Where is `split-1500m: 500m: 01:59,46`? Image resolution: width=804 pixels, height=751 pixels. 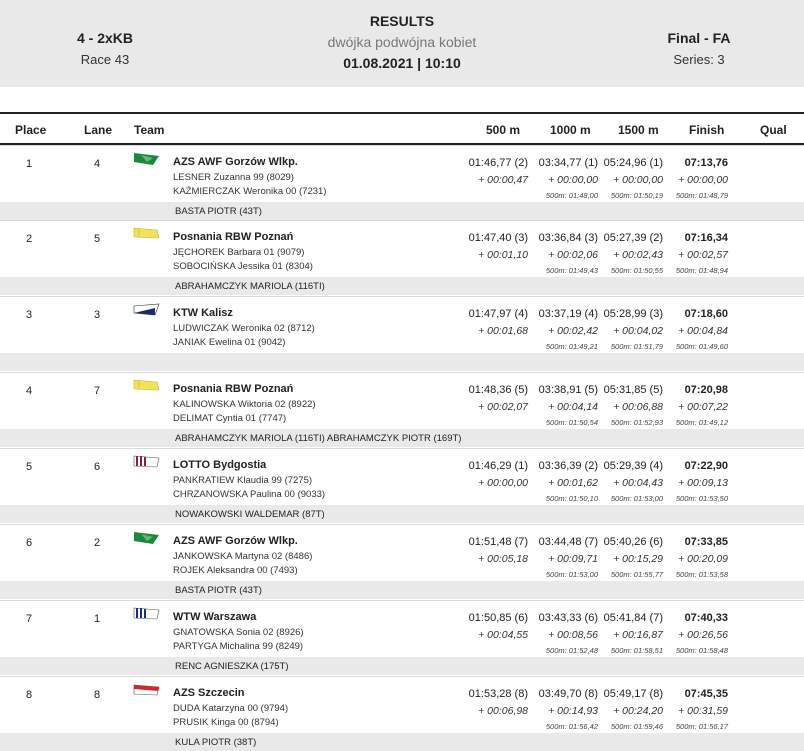 split-1500m: 500m: 01:59,46 is located at coordinates (636, 726).